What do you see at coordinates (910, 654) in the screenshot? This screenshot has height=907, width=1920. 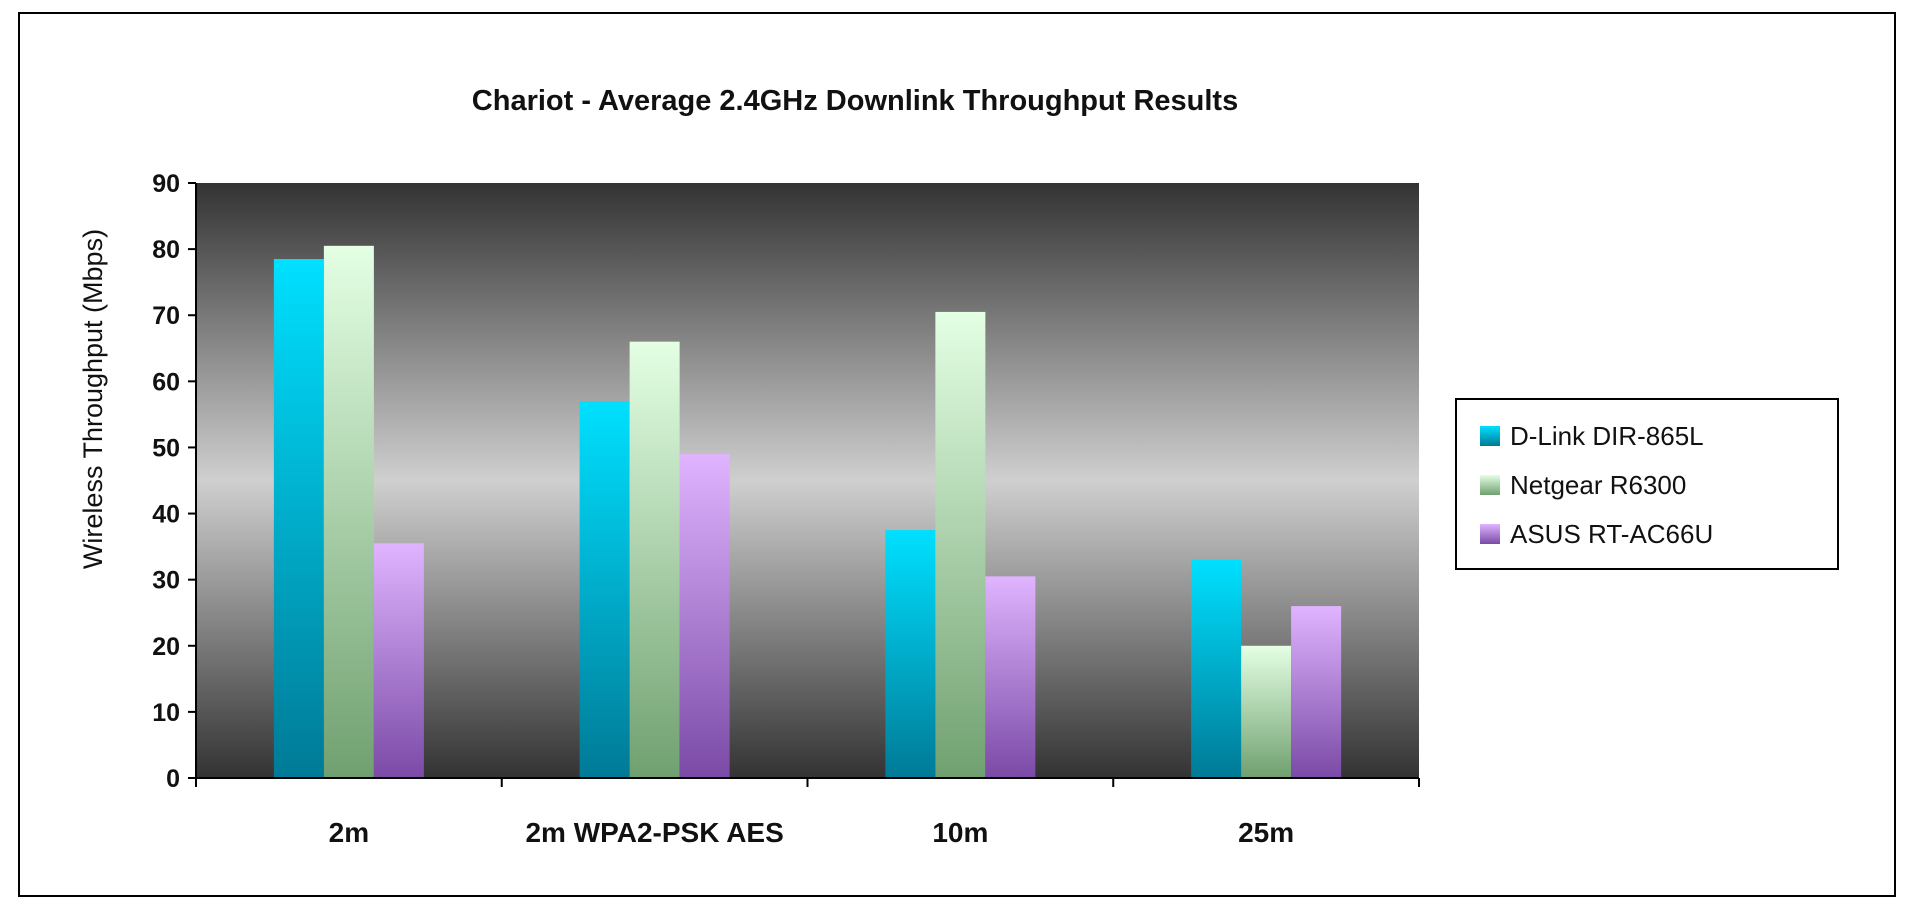 I see `bar-d-link-dir-865l-10m` at bounding box center [910, 654].